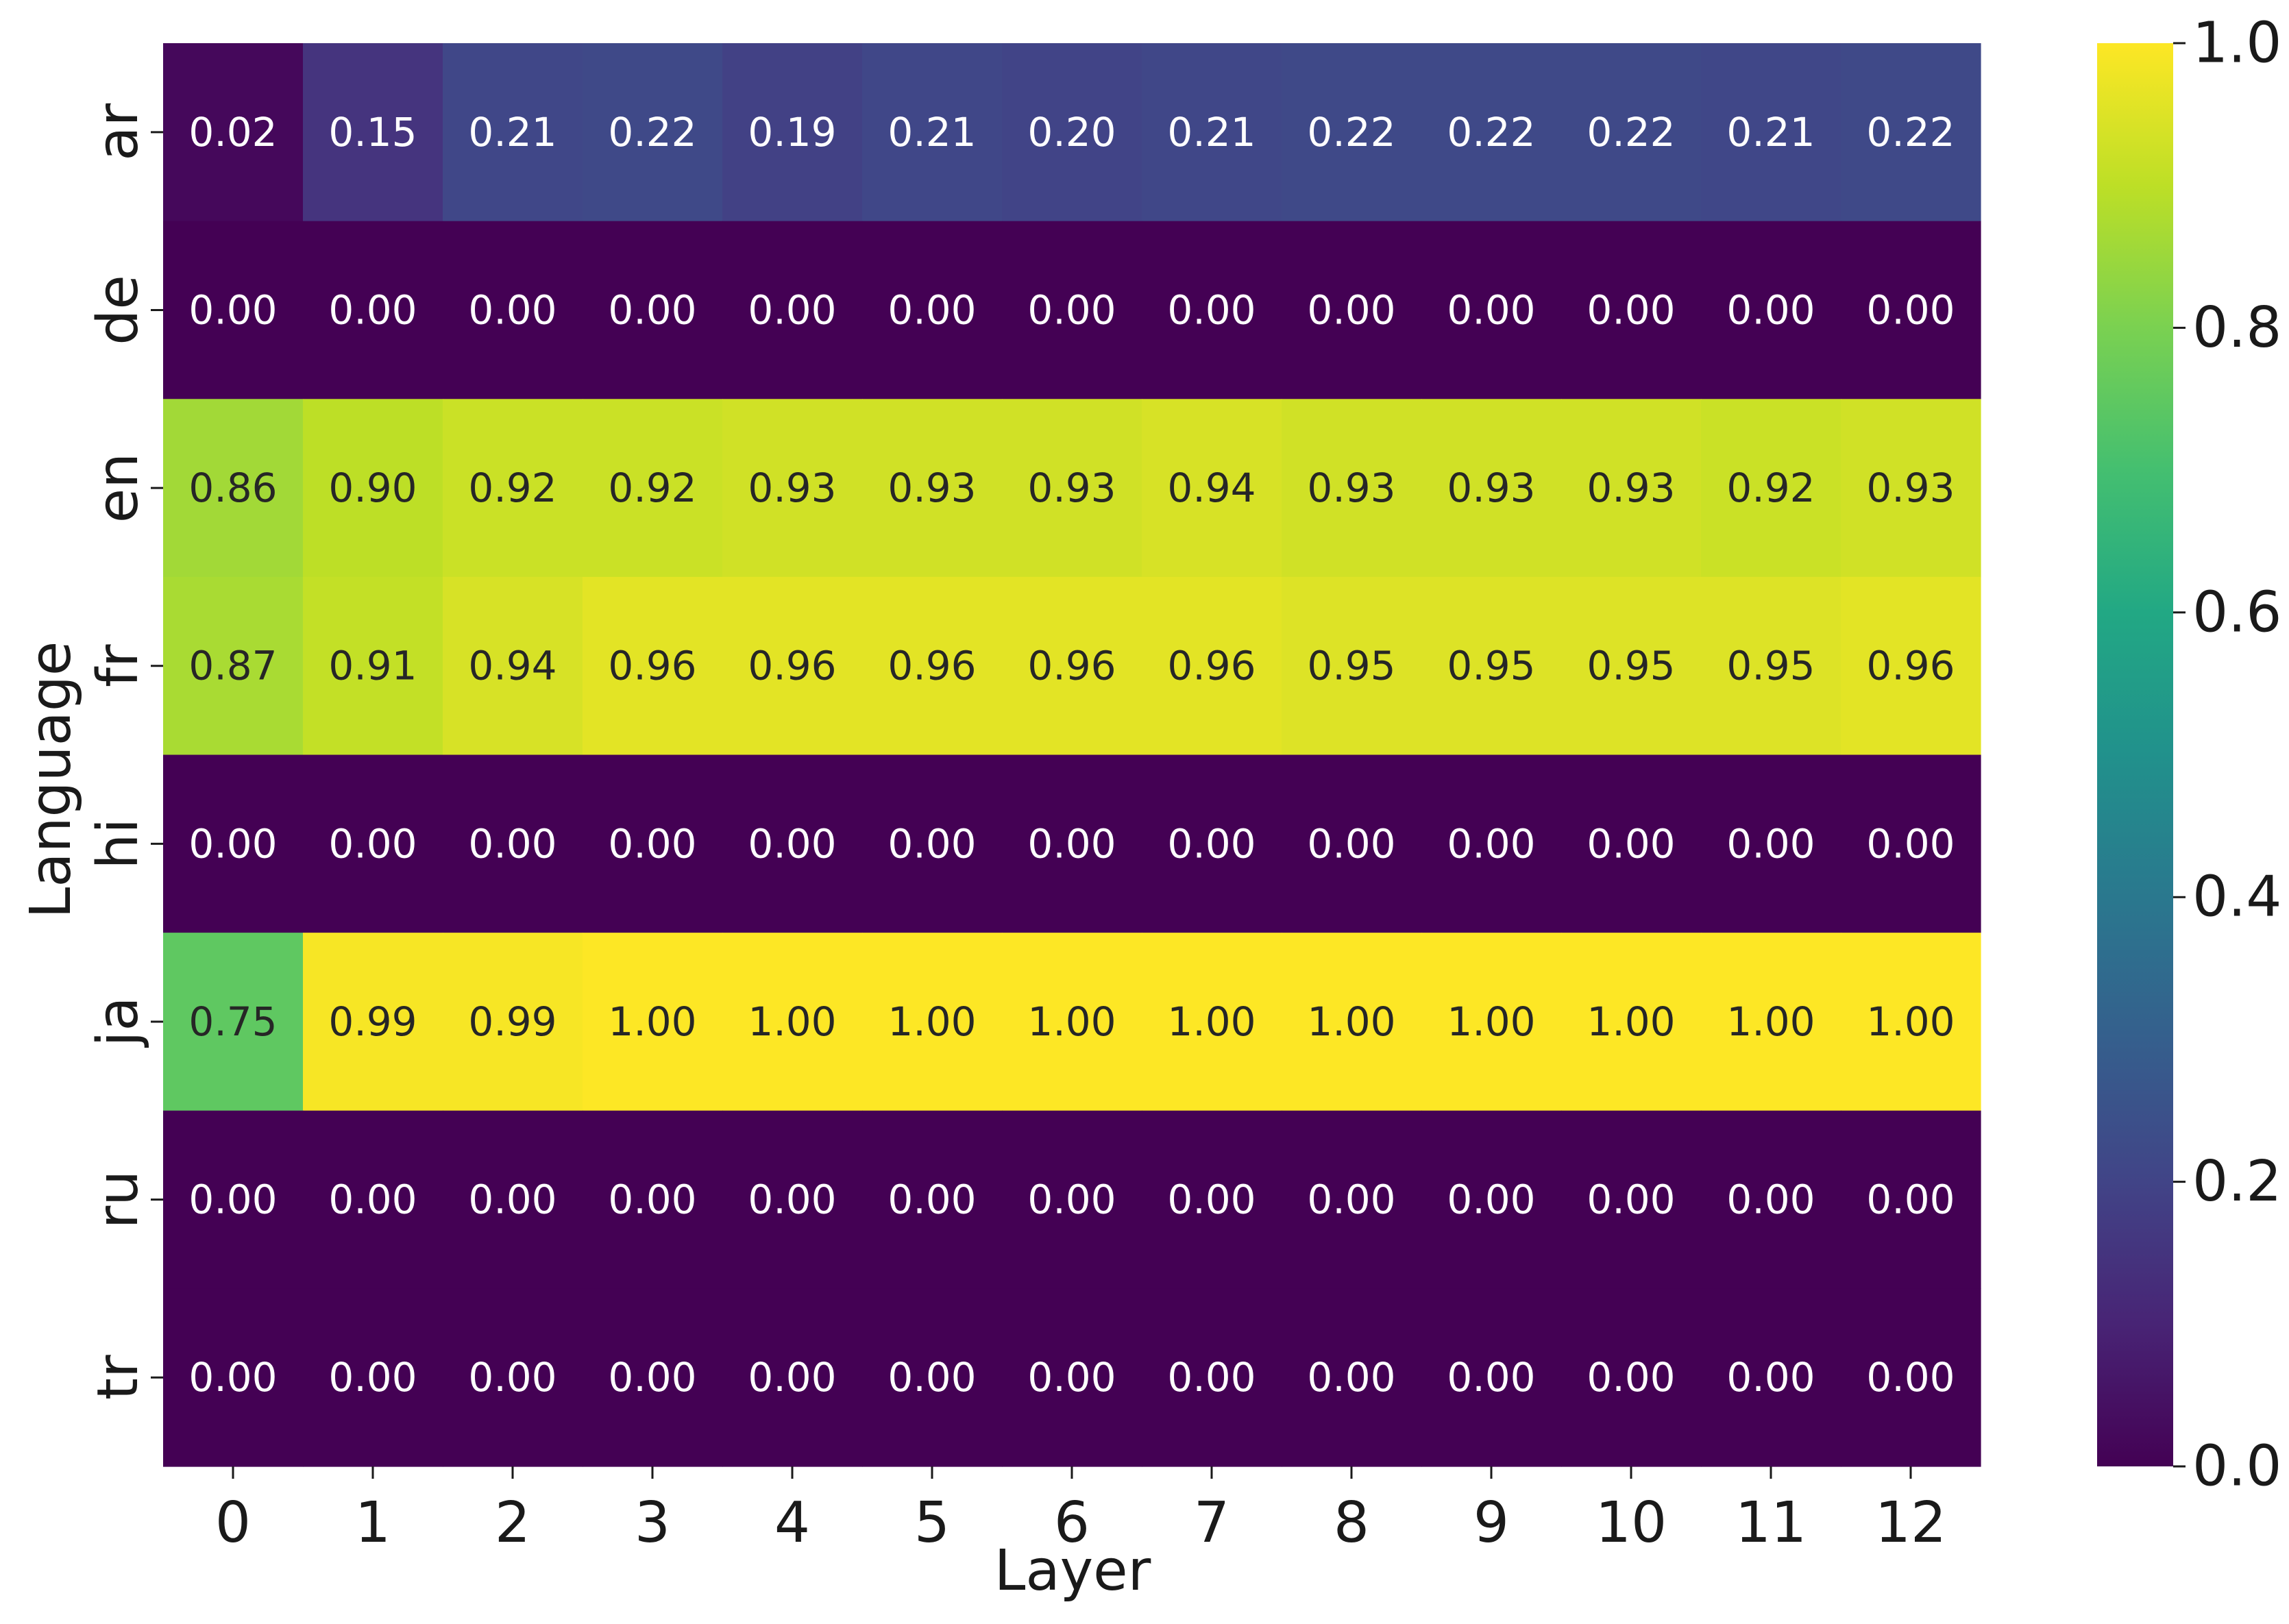 Image resolution: width=2289 pixels, height=1624 pixels. Describe the element at coordinates (2236, 44) in the screenshot. I see `colorbar-tick-label: 1.0` at that location.